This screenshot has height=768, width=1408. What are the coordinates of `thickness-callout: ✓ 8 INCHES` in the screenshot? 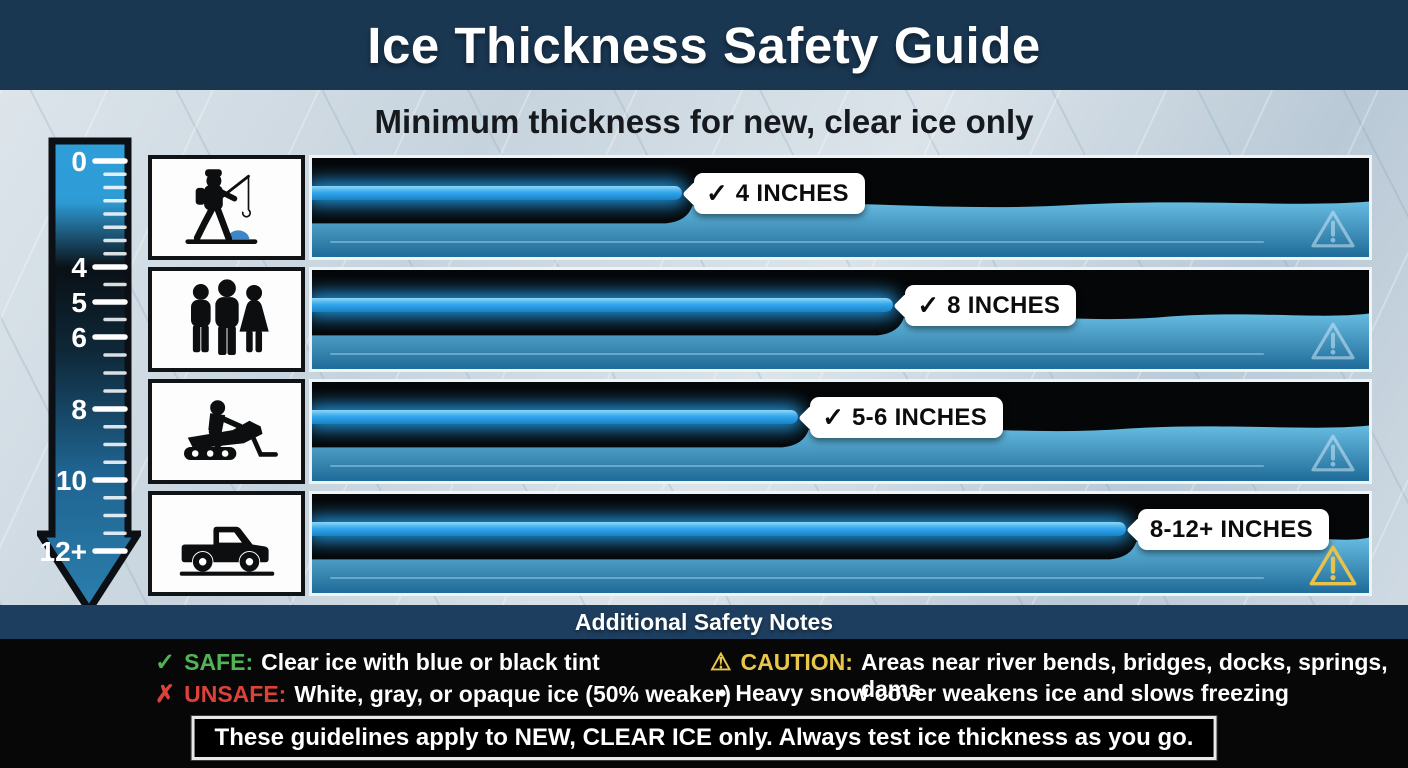 It's located at (991, 305).